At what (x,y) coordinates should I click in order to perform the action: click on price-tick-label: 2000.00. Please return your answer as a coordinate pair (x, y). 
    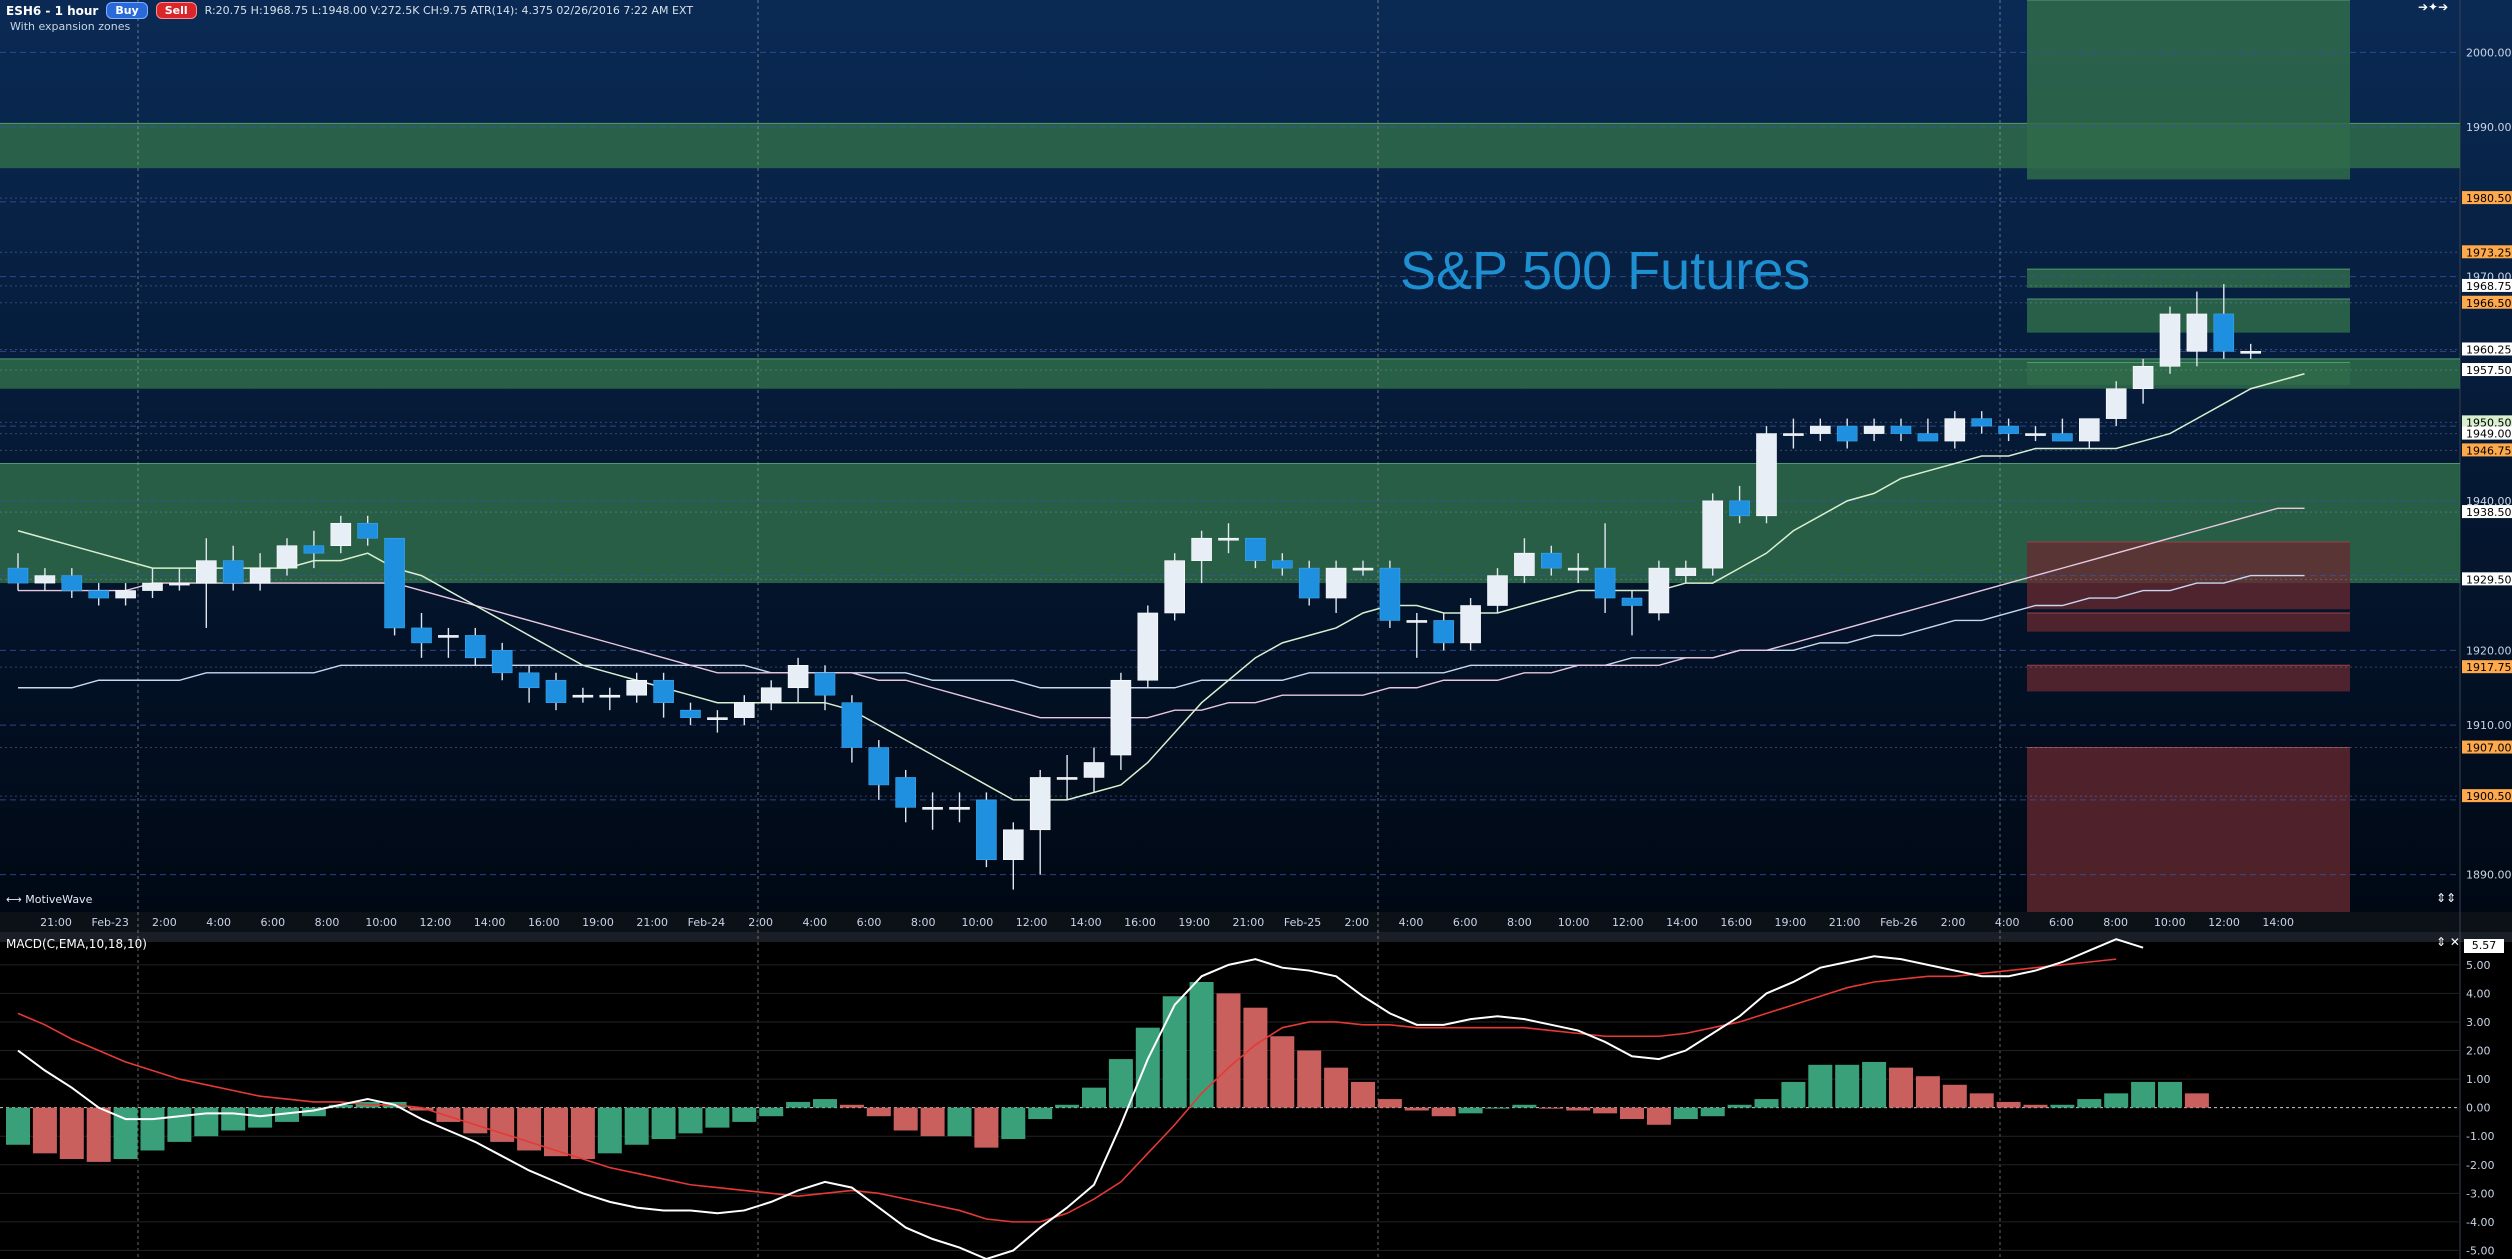
    Looking at the image, I should click on (2489, 52).